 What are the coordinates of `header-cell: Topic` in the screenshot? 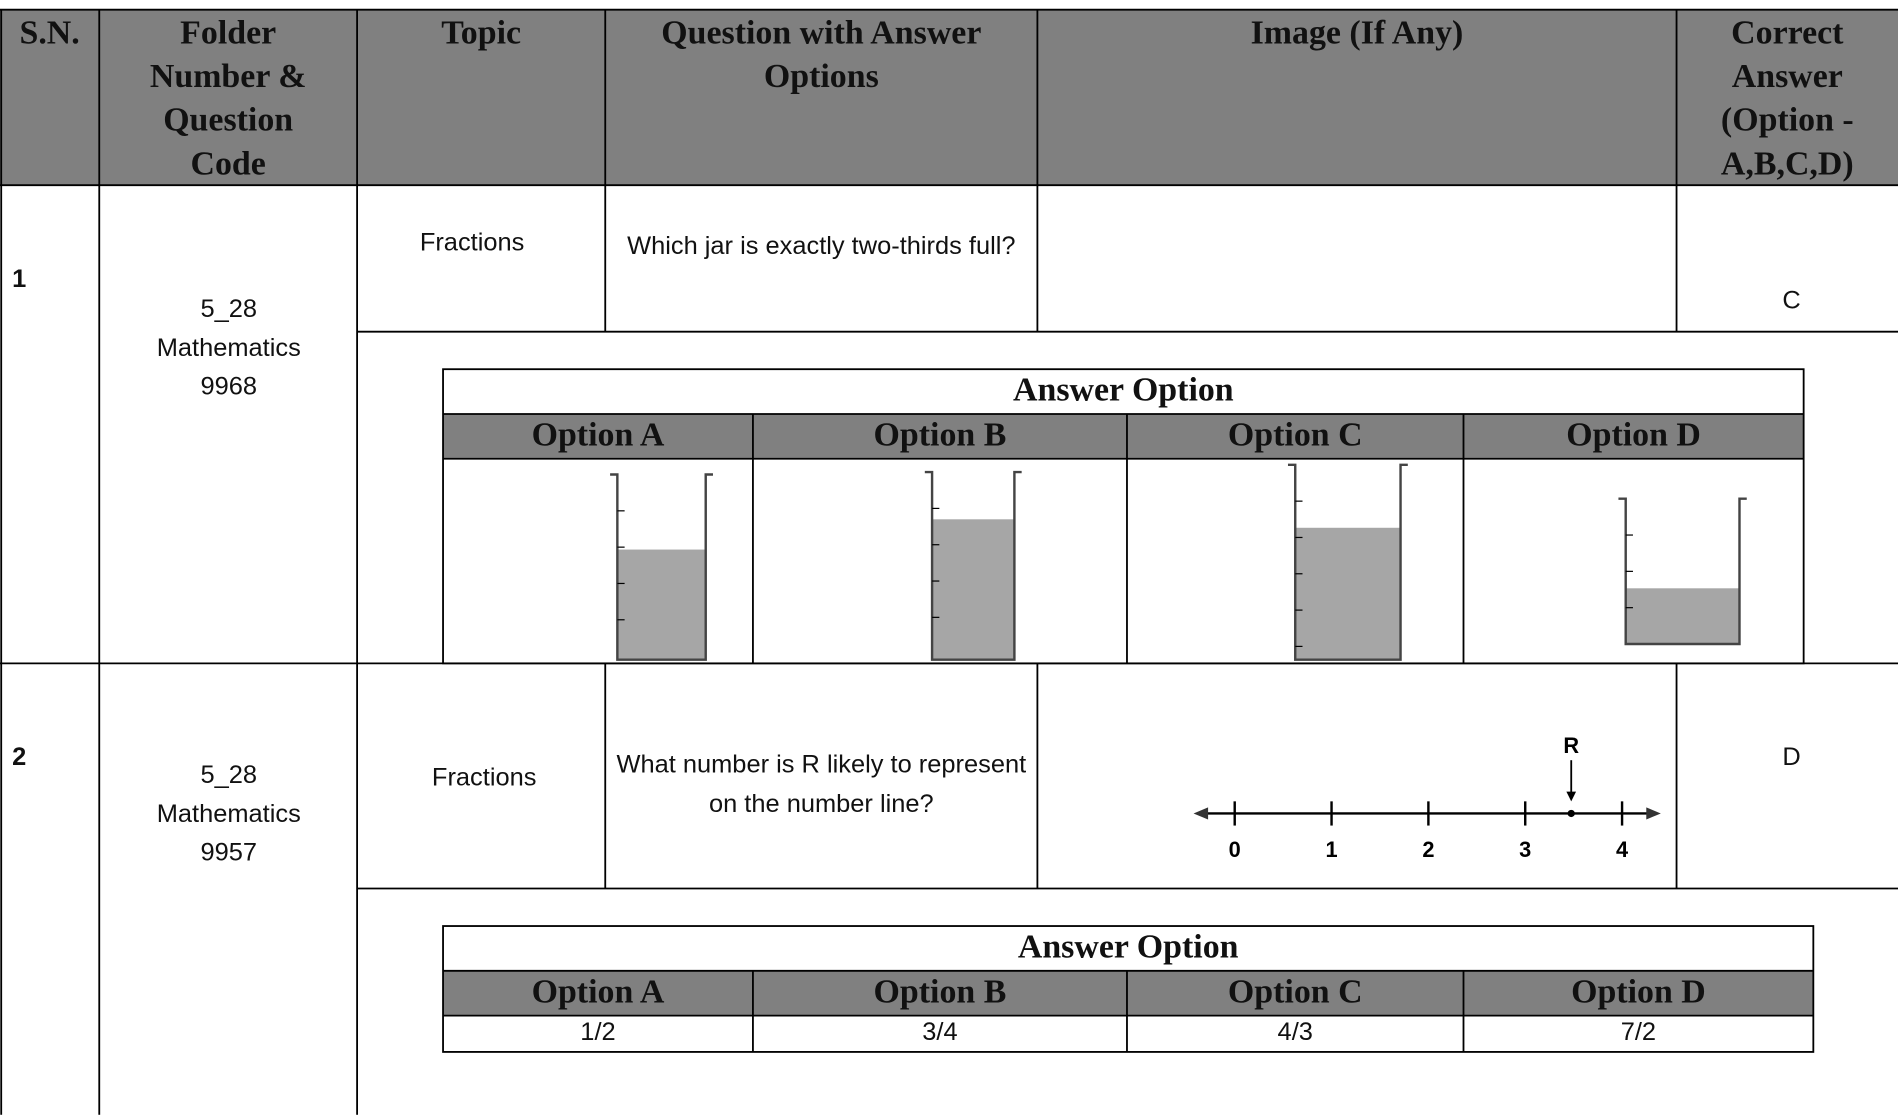 It's located at (481, 33).